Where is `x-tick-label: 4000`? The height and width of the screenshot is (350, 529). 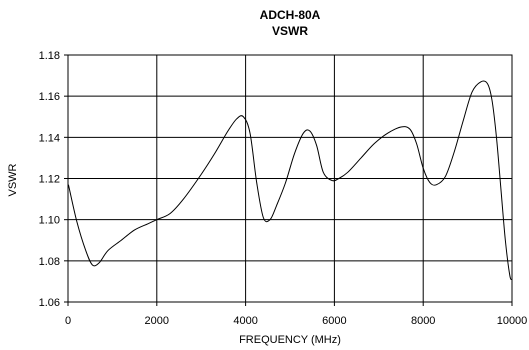 x-tick-label: 4000 is located at coordinates (245, 321).